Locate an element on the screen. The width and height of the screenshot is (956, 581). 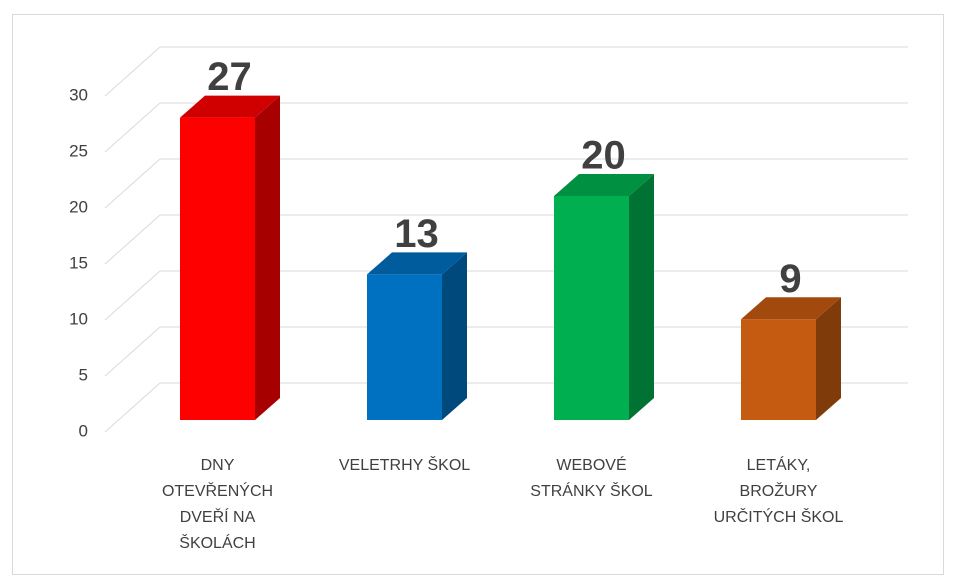
y-tick-label: 5 is located at coordinates (83, 374).